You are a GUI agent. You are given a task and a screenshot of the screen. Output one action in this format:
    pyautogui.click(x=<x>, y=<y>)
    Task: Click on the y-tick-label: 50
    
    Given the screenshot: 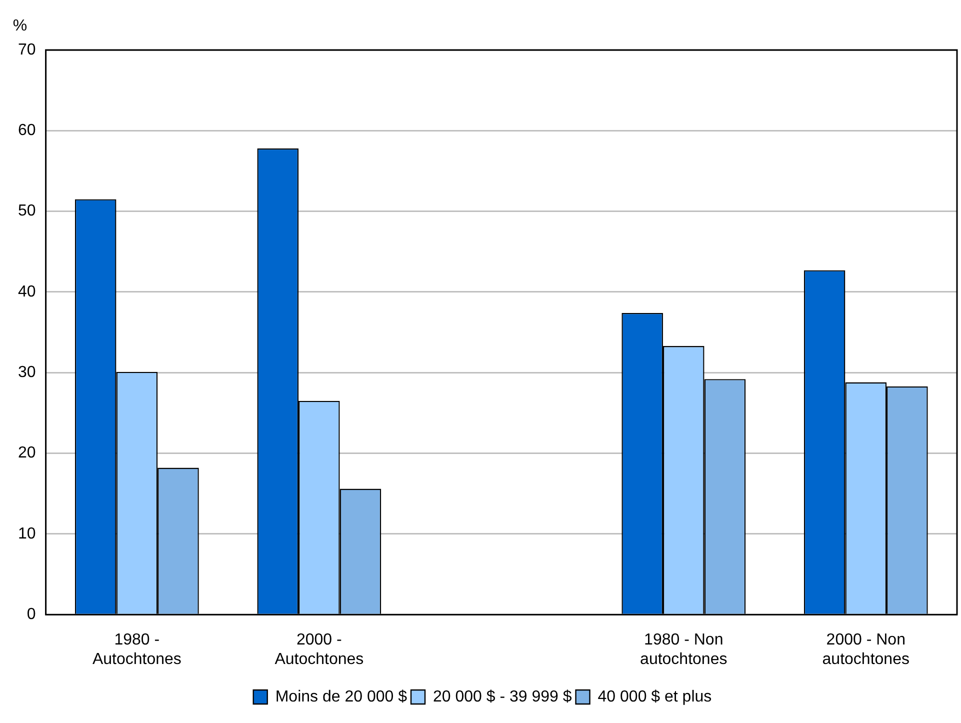 What is the action you would take?
    pyautogui.click(x=27, y=211)
    